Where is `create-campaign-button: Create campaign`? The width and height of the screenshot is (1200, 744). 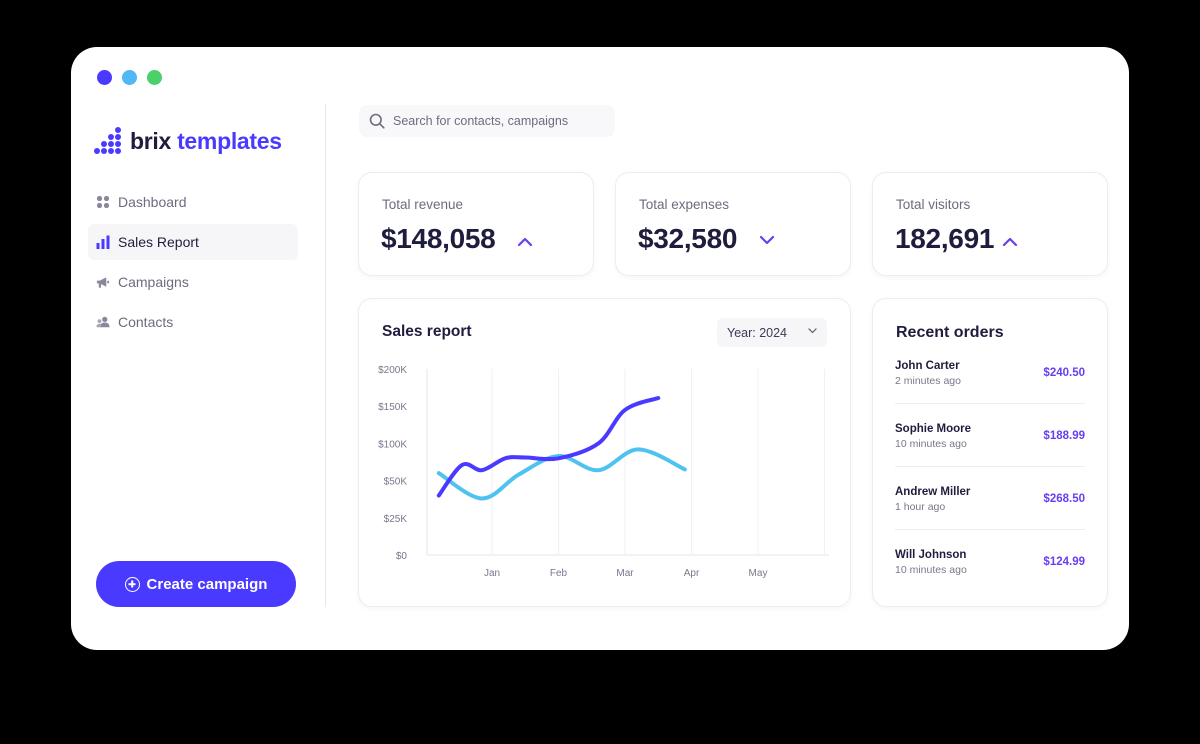 create-campaign-button: Create campaign is located at coordinates (196, 584).